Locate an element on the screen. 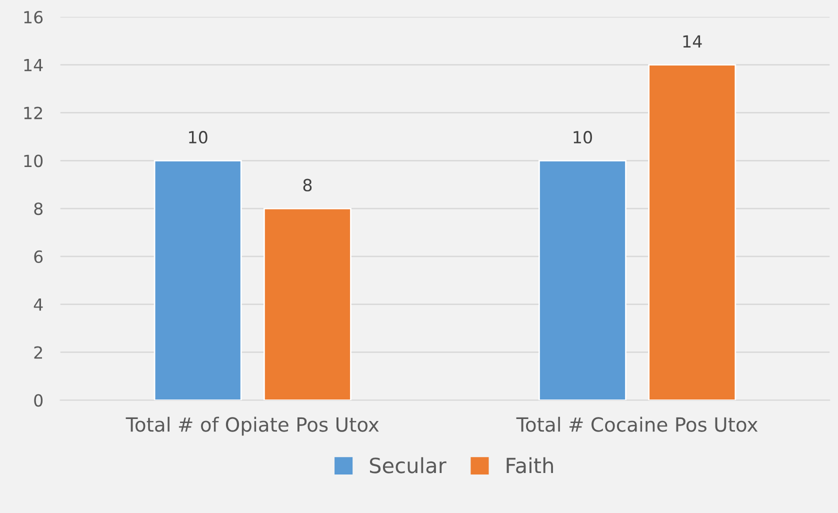 The height and width of the screenshot is (513, 838). legend-label: Faith is located at coordinates (529, 465).